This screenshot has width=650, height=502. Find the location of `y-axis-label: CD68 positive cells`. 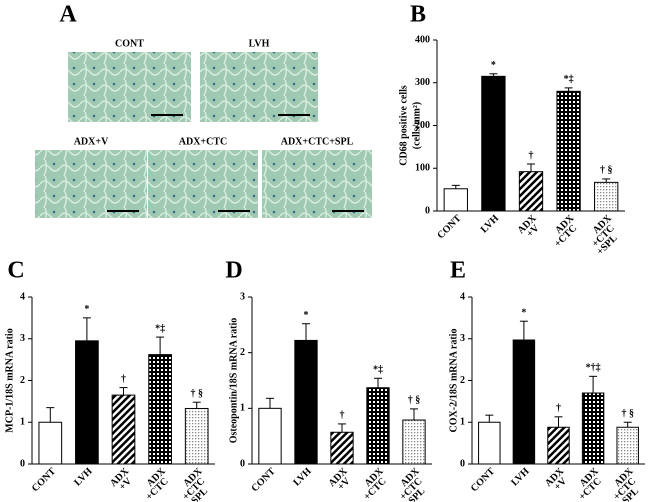

y-axis-label: CD68 positive cells is located at coordinates (403, 125).